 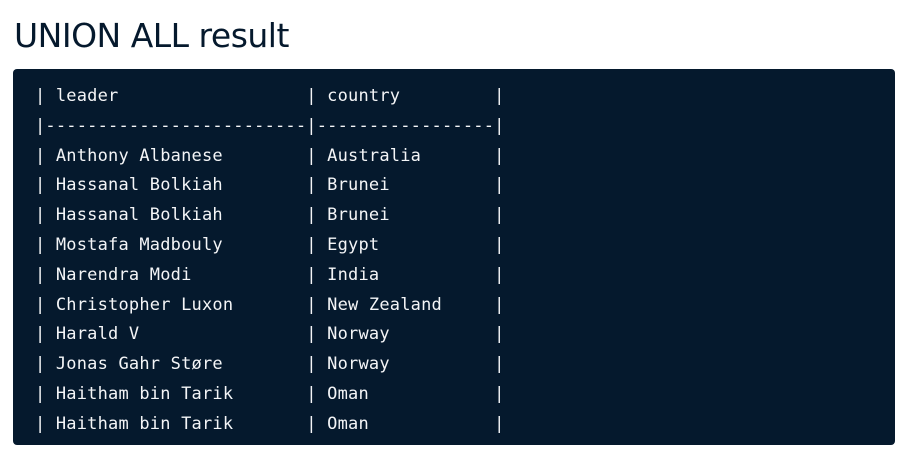 What do you see at coordinates (270, 96) in the screenshot?
I see `table-header-line: | leader | country |` at bounding box center [270, 96].